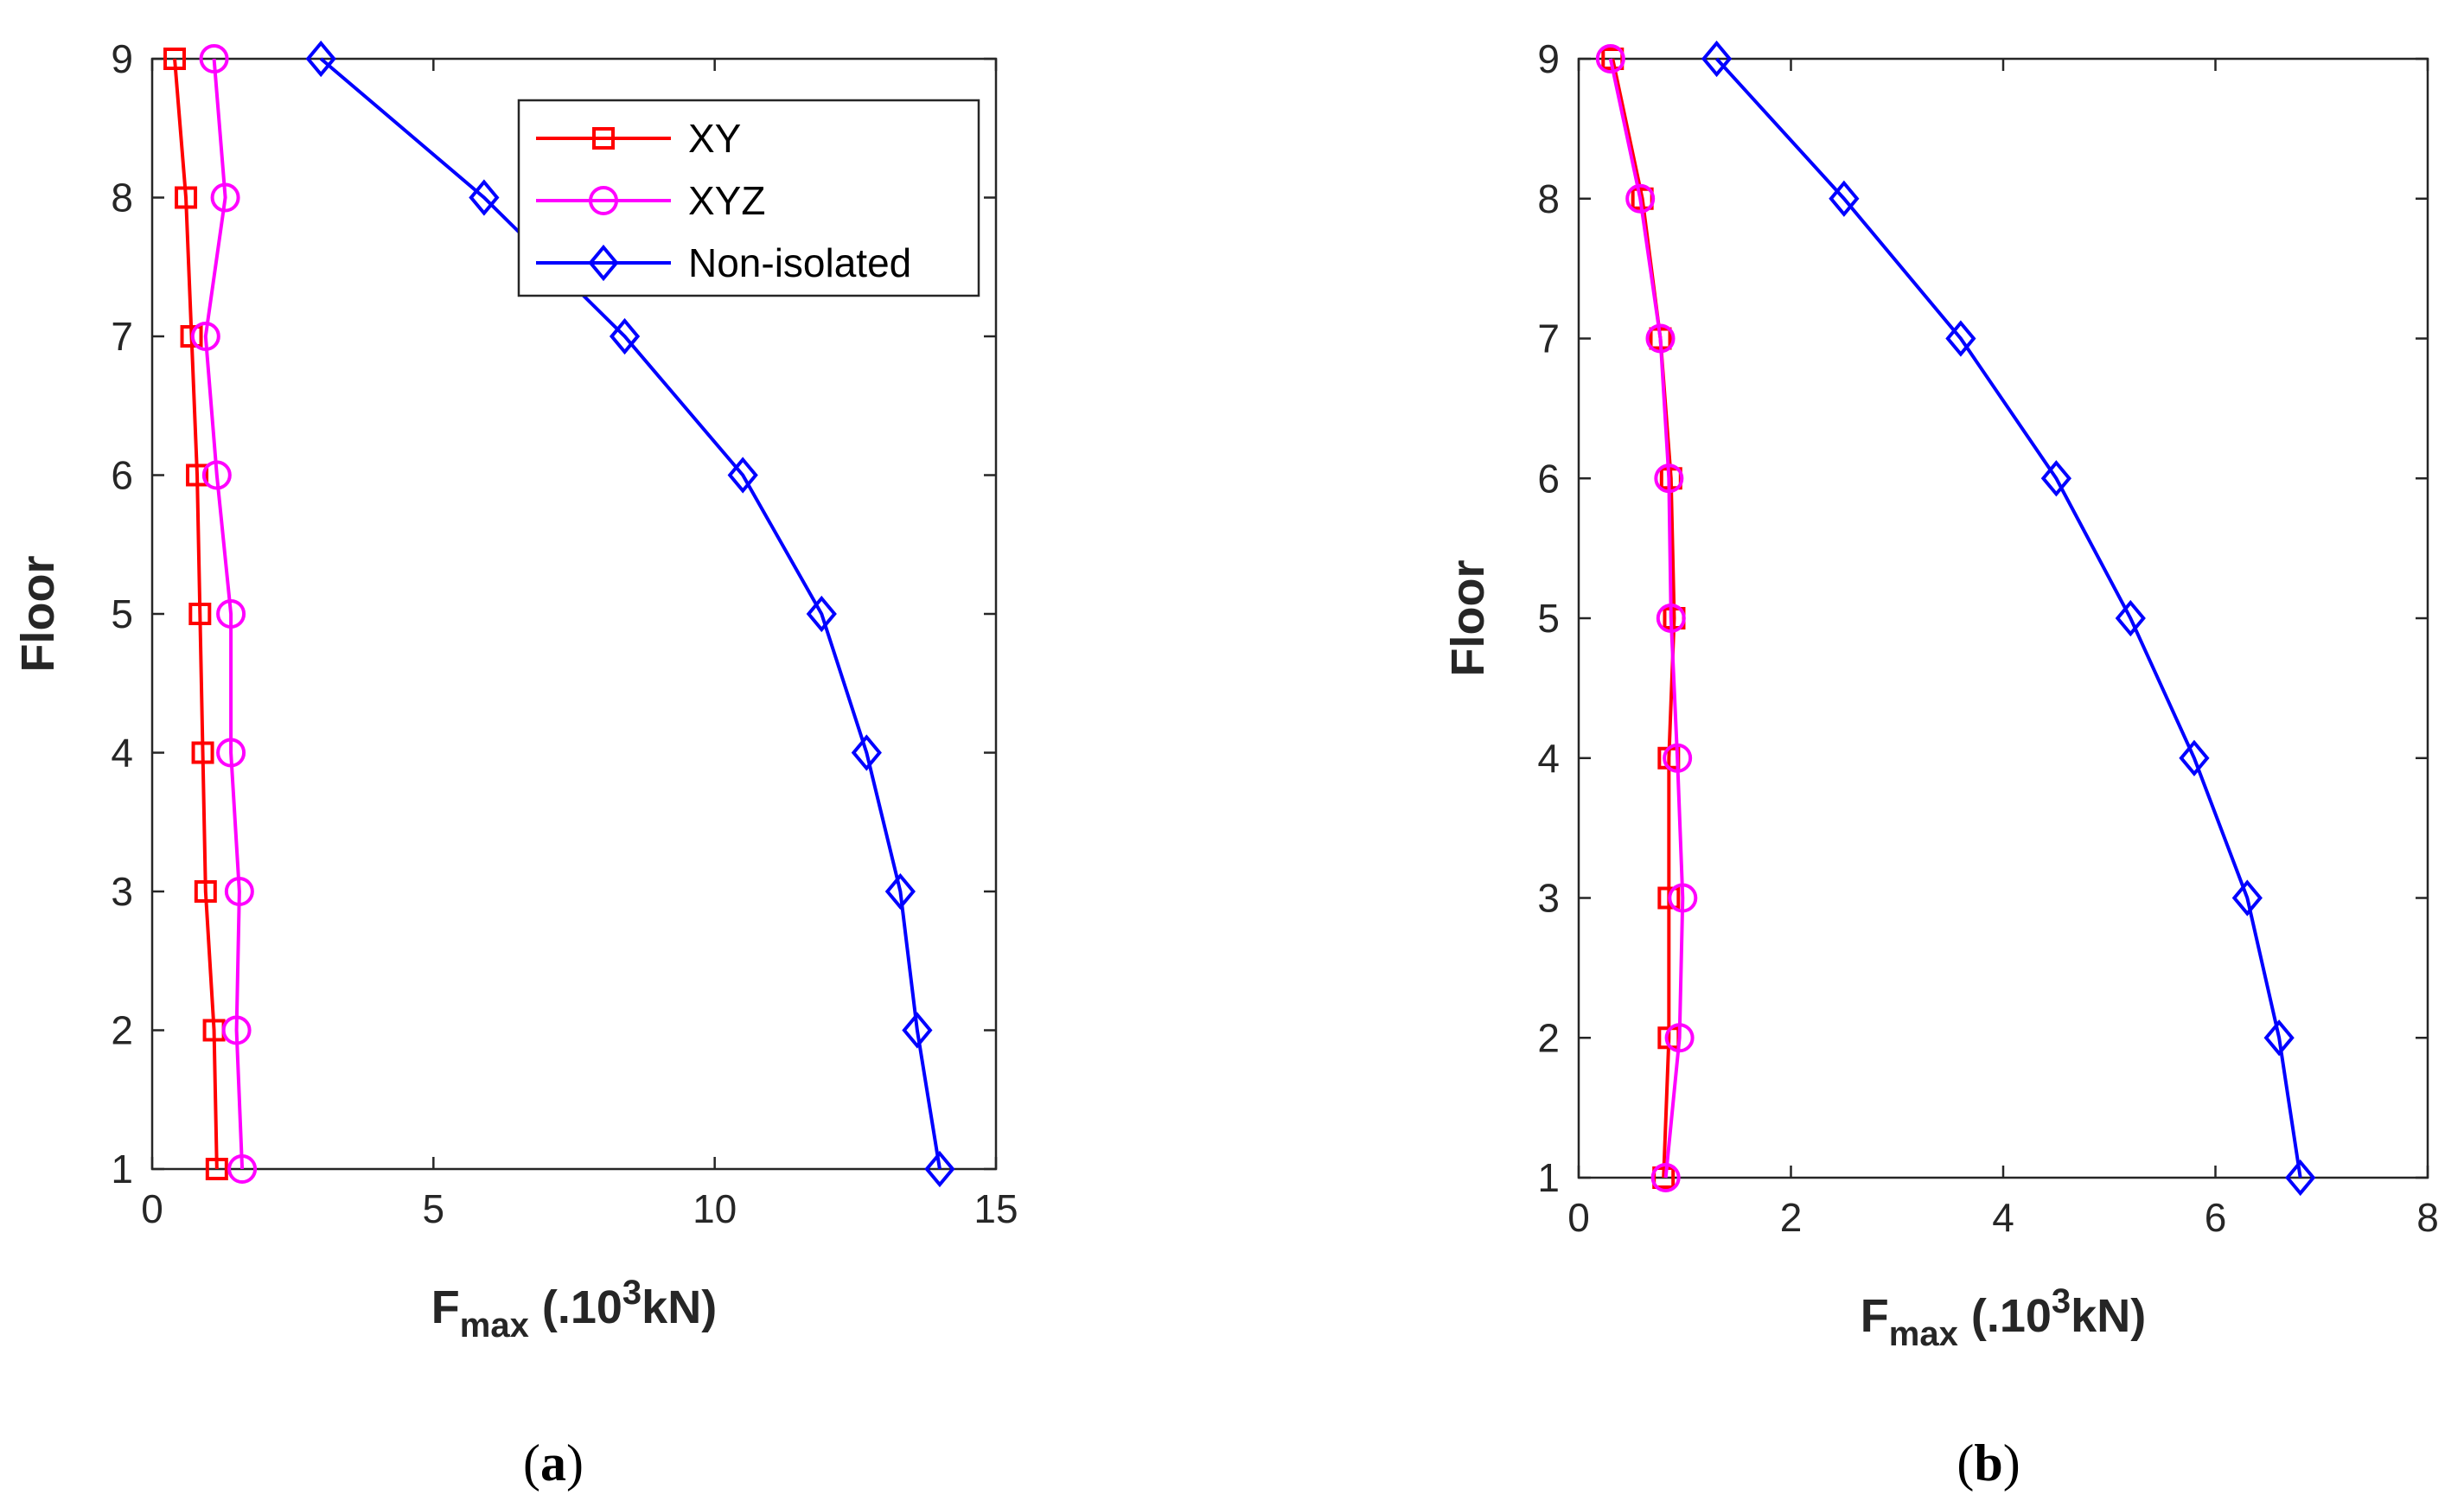 The height and width of the screenshot is (1495, 2464). Describe the element at coordinates (996, 1208) in the screenshot. I see `x-tick-label: 15` at that location.